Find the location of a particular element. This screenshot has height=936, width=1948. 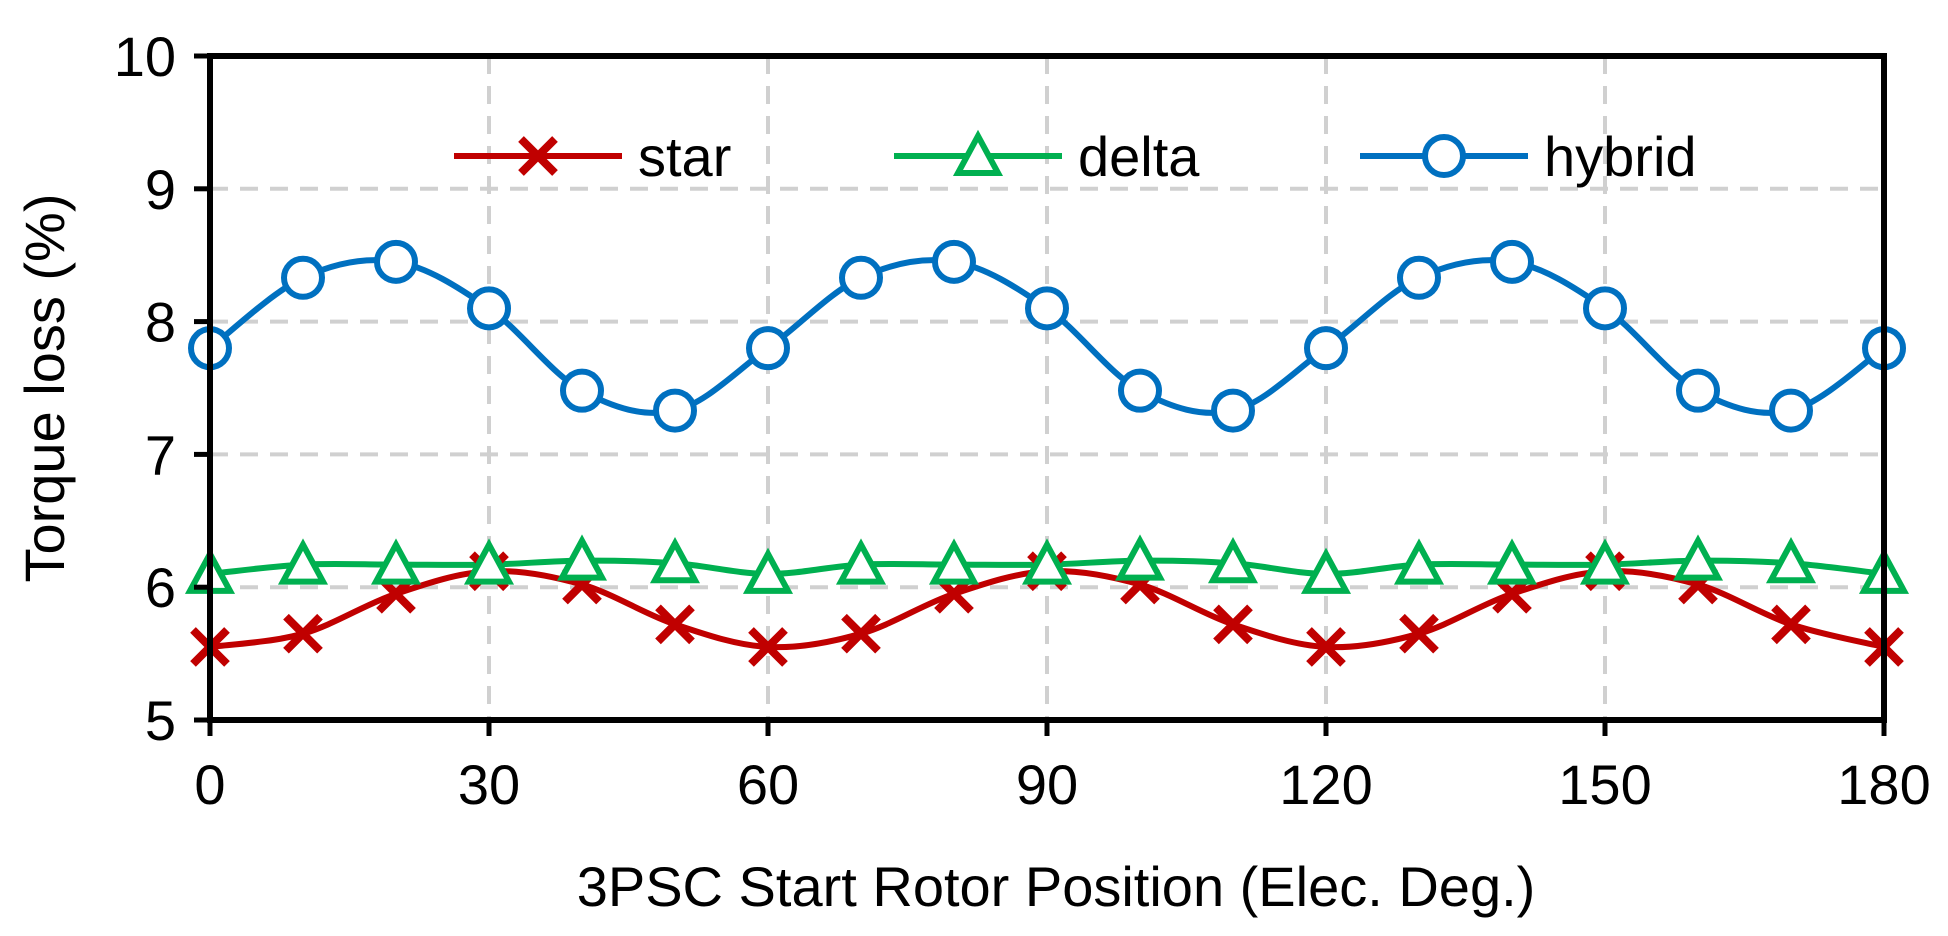

x-tick-label: 120 is located at coordinates (1325, 784).